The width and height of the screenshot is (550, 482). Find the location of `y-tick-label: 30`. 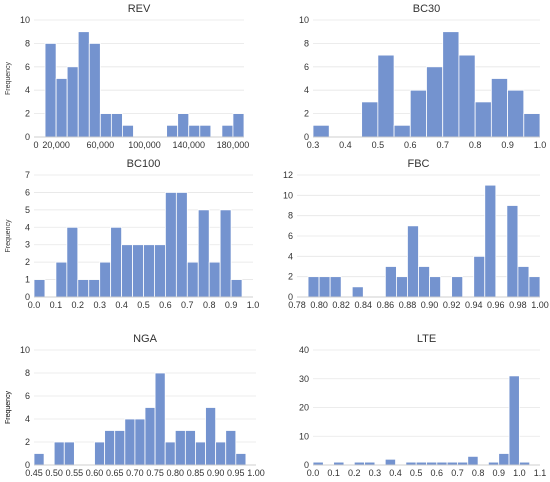

y-tick-label: 30 is located at coordinates (304, 379).